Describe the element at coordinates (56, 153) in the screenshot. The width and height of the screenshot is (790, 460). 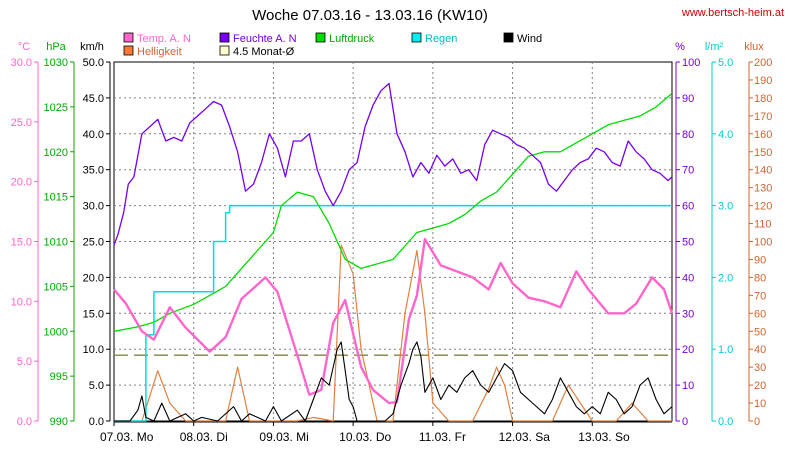
I see `pressure-tick-label: 1020` at that location.